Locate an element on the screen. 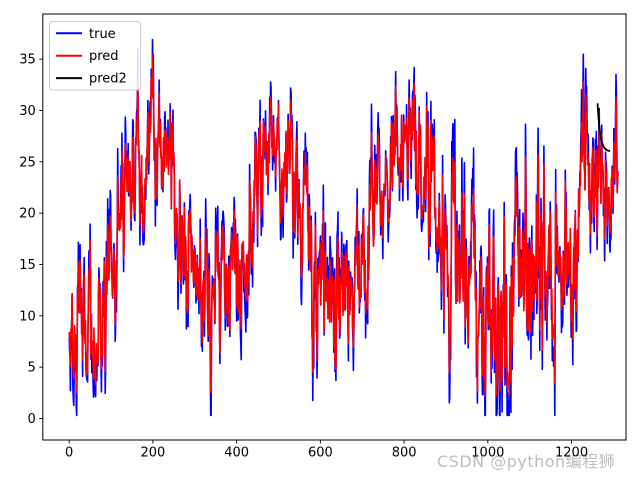 Image resolution: width=640 pixels, height=480 pixels. x-tick-label: 0 is located at coordinates (69, 453).